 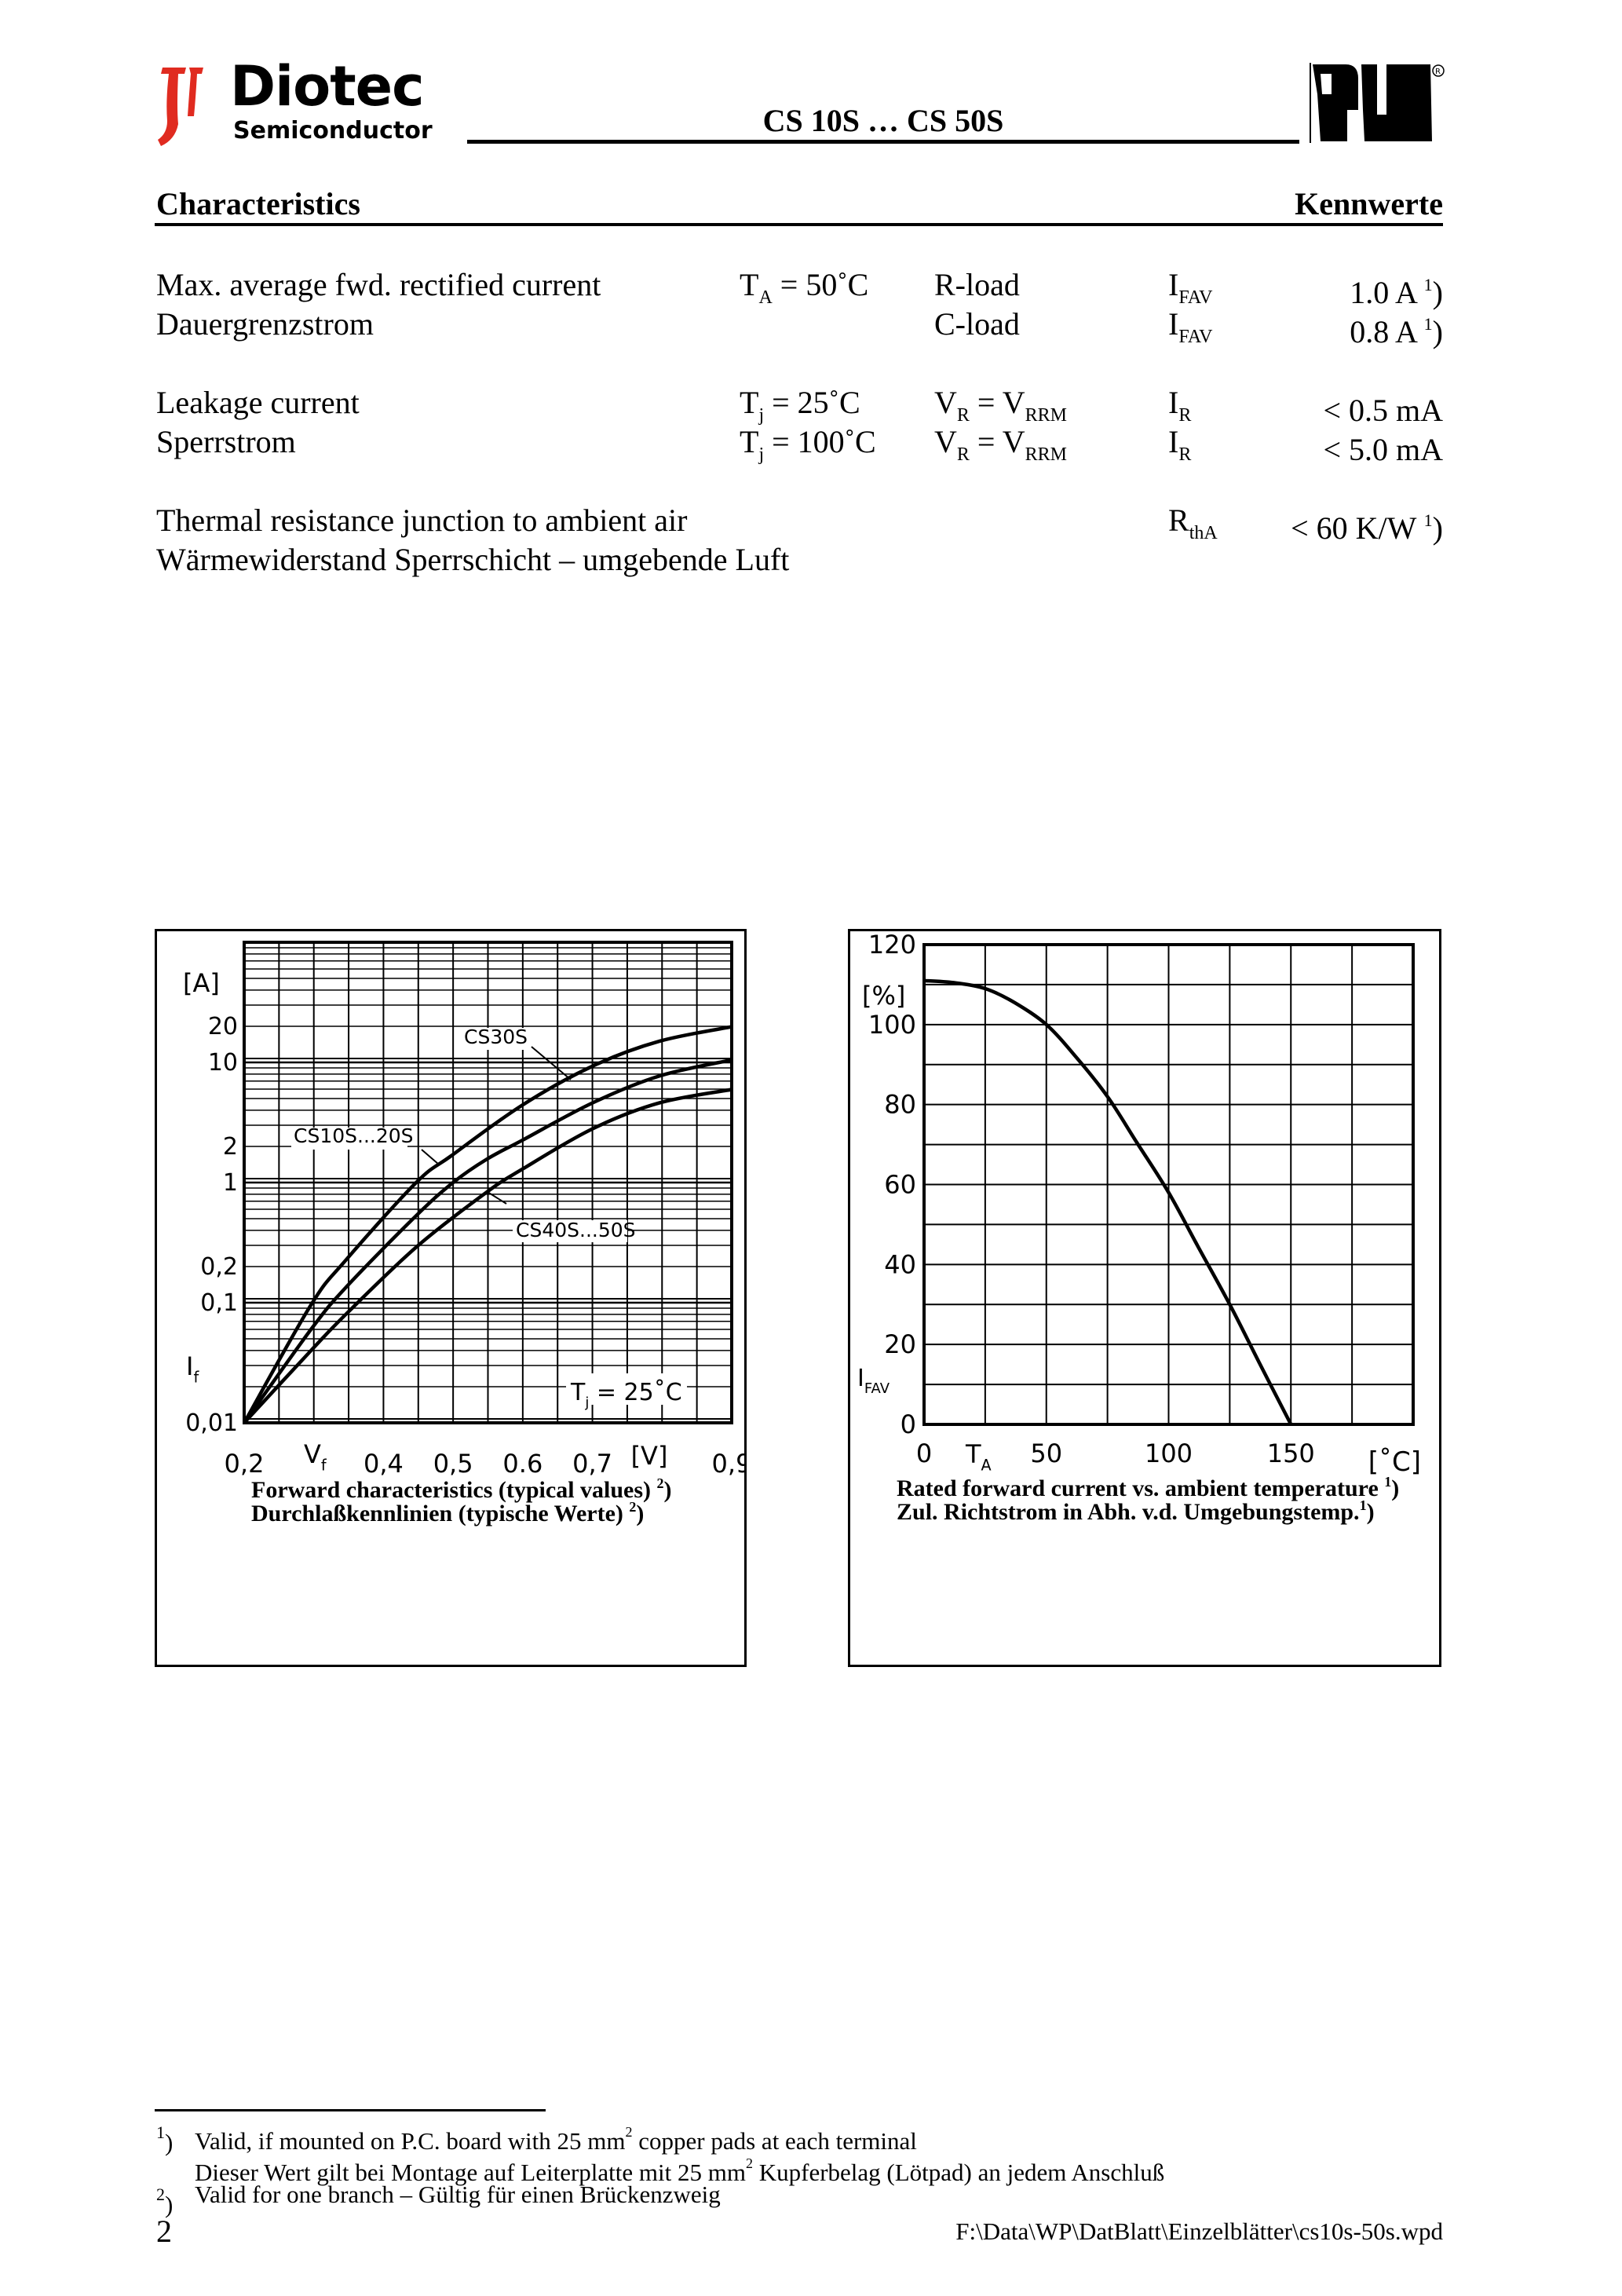 I want to click on tj-annotation-sub: j, so click(x=586, y=1403).